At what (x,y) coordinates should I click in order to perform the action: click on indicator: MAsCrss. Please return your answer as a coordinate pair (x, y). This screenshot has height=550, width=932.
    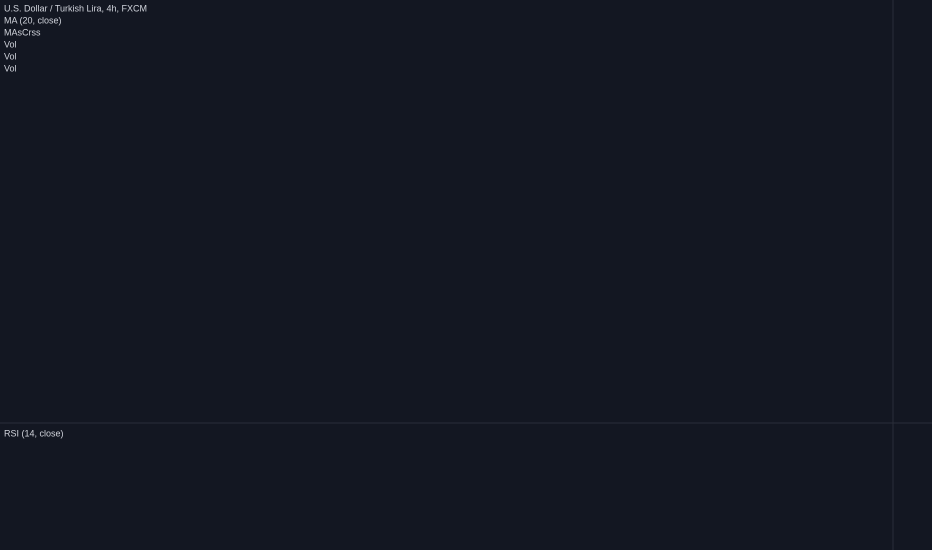
    Looking at the image, I should click on (22, 32).